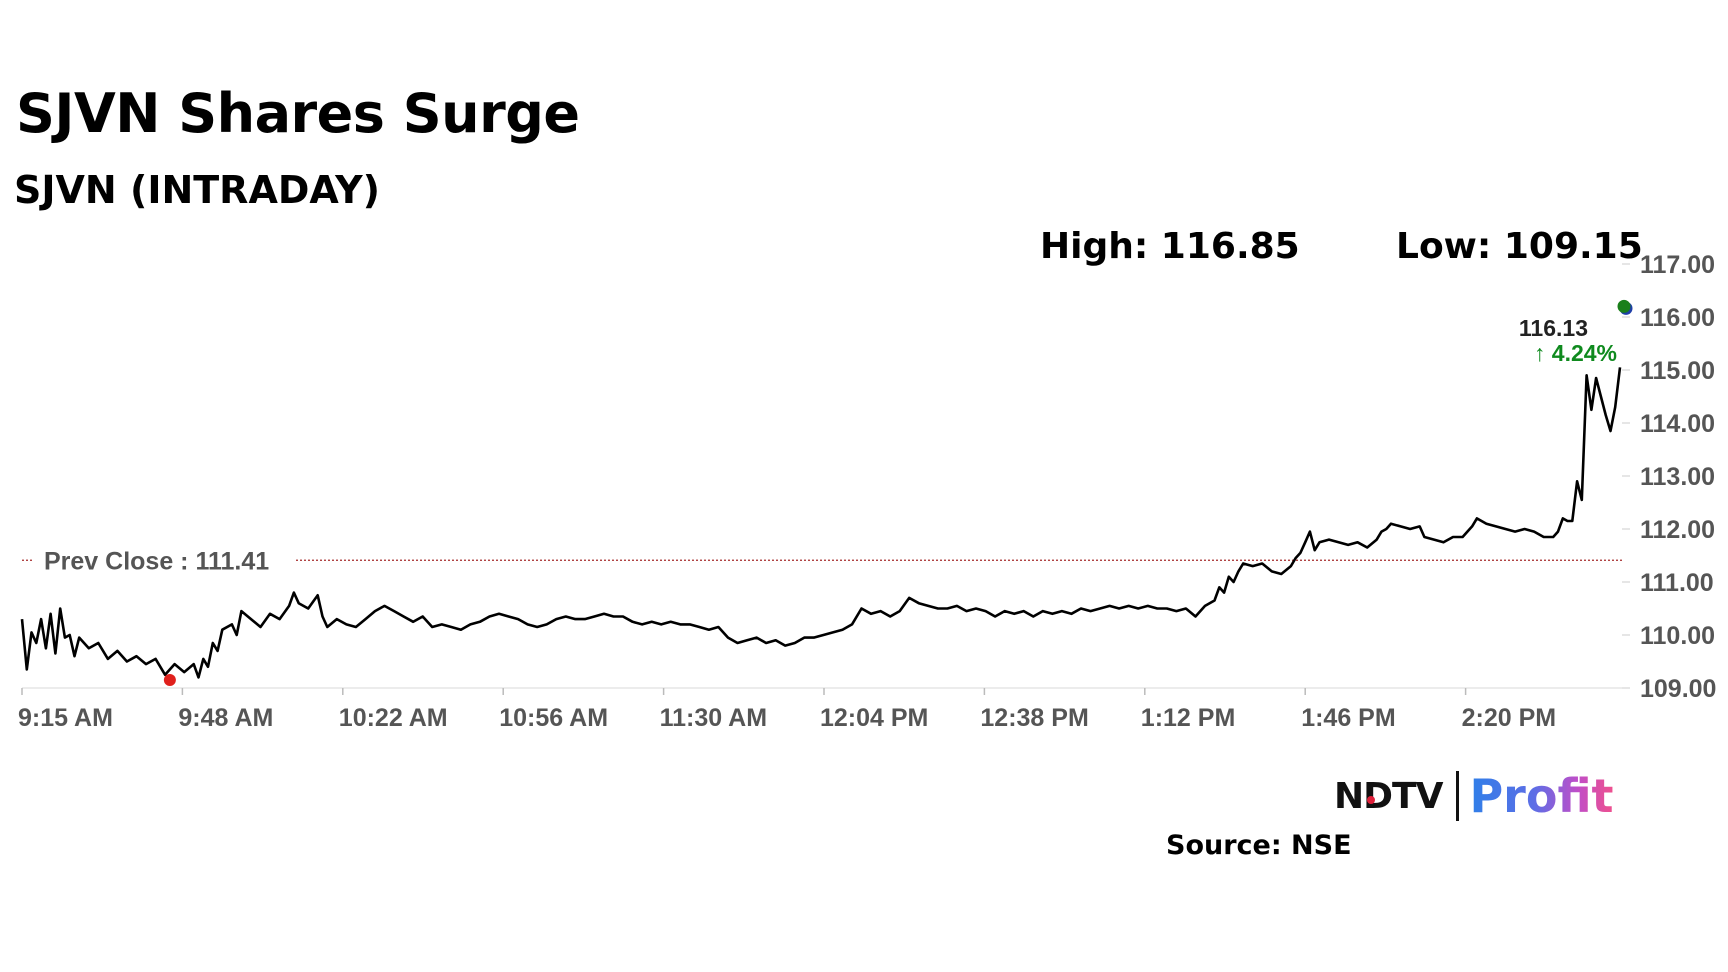  I want to click on last-change-label: ↑ 4.24%, so click(1575, 353).